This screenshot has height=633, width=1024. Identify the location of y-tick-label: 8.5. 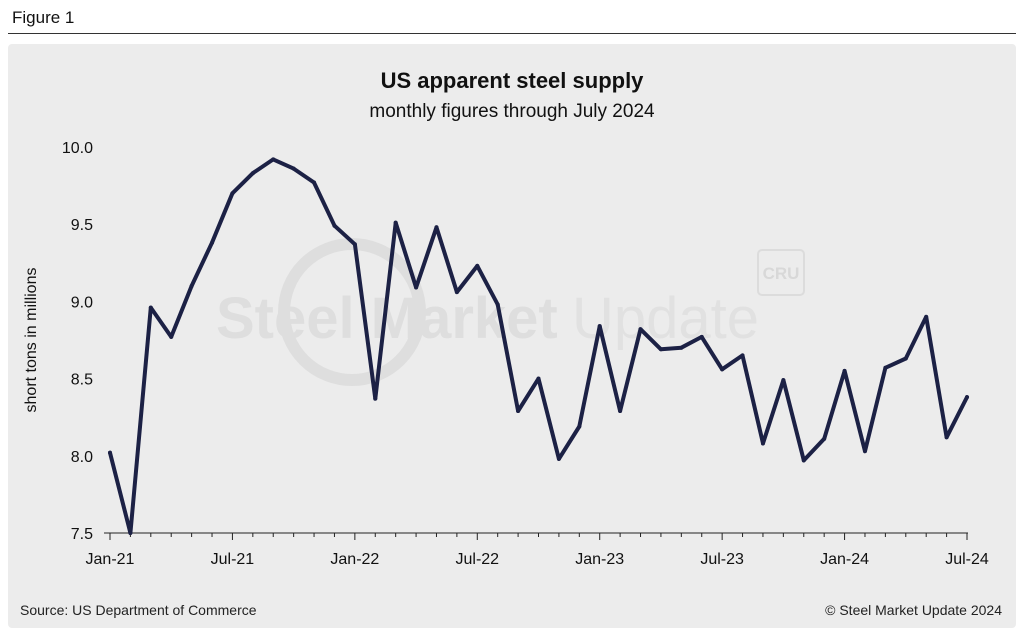
(82, 380).